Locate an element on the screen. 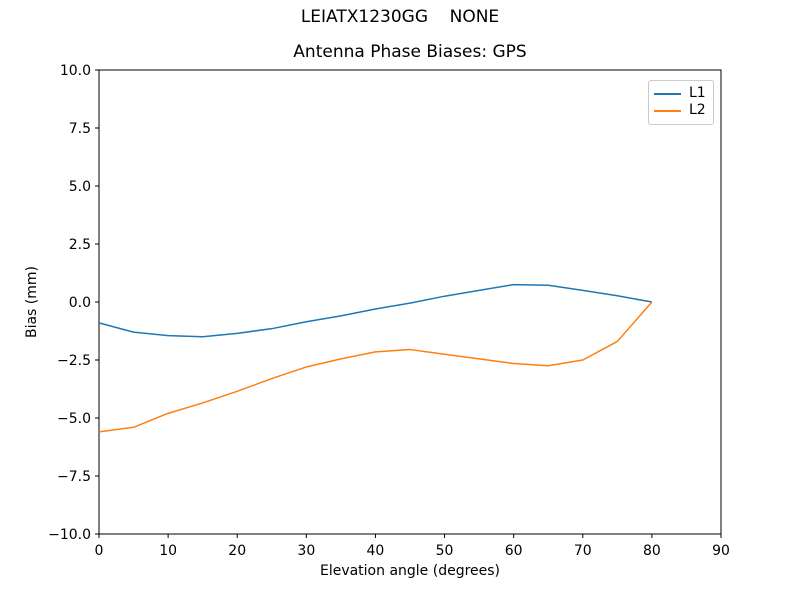 Image resolution: width=800 pixels, height=600 pixels. x-tick-label: 40 is located at coordinates (376, 551).